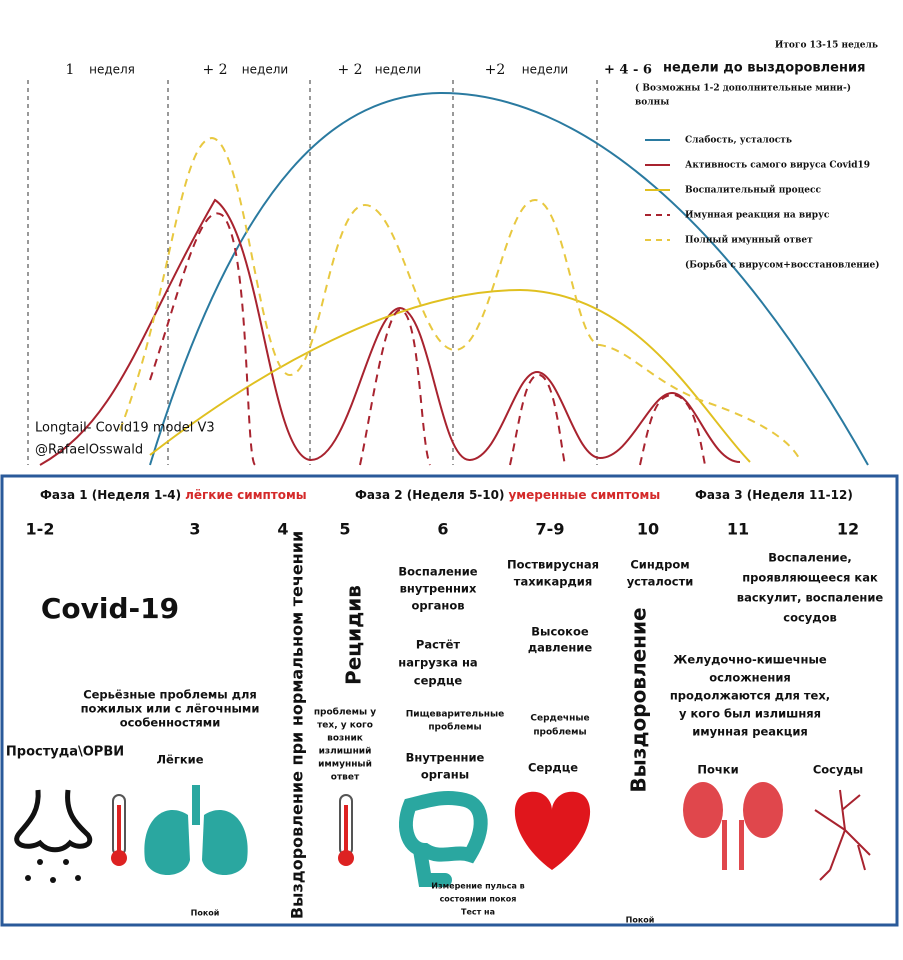 The image size is (903, 960). What do you see at coordinates (750, 678) in the screenshot?
I see `note: осложнения` at bounding box center [750, 678].